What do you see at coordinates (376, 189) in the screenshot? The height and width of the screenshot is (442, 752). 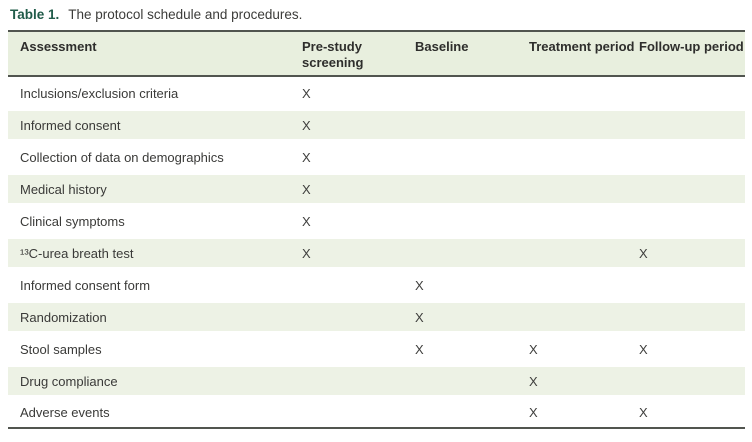 I see `table-row: Medical history X` at bounding box center [376, 189].